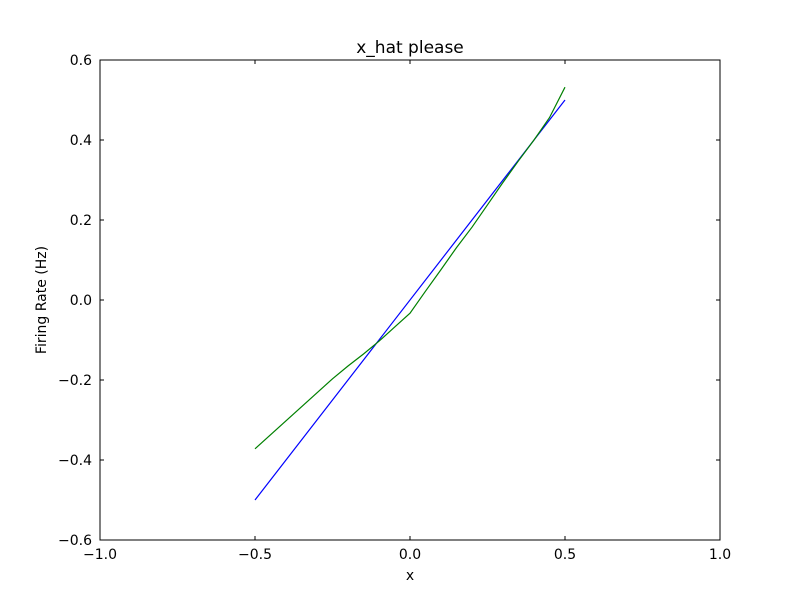 The height and width of the screenshot is (600, 800). Describe the element at coordinates (565, 555) in the screenshot. I see `x-tick-label: 0.5` at that location.